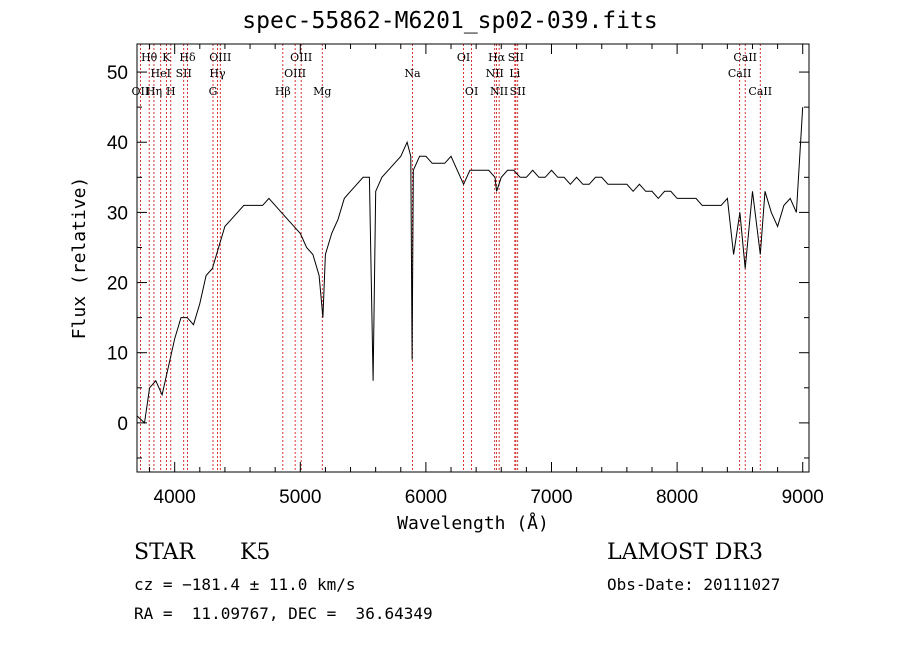  Describe the element at coordinates (426, 497) in the screenshot. I see `x-tick-label: 6000` at that location.